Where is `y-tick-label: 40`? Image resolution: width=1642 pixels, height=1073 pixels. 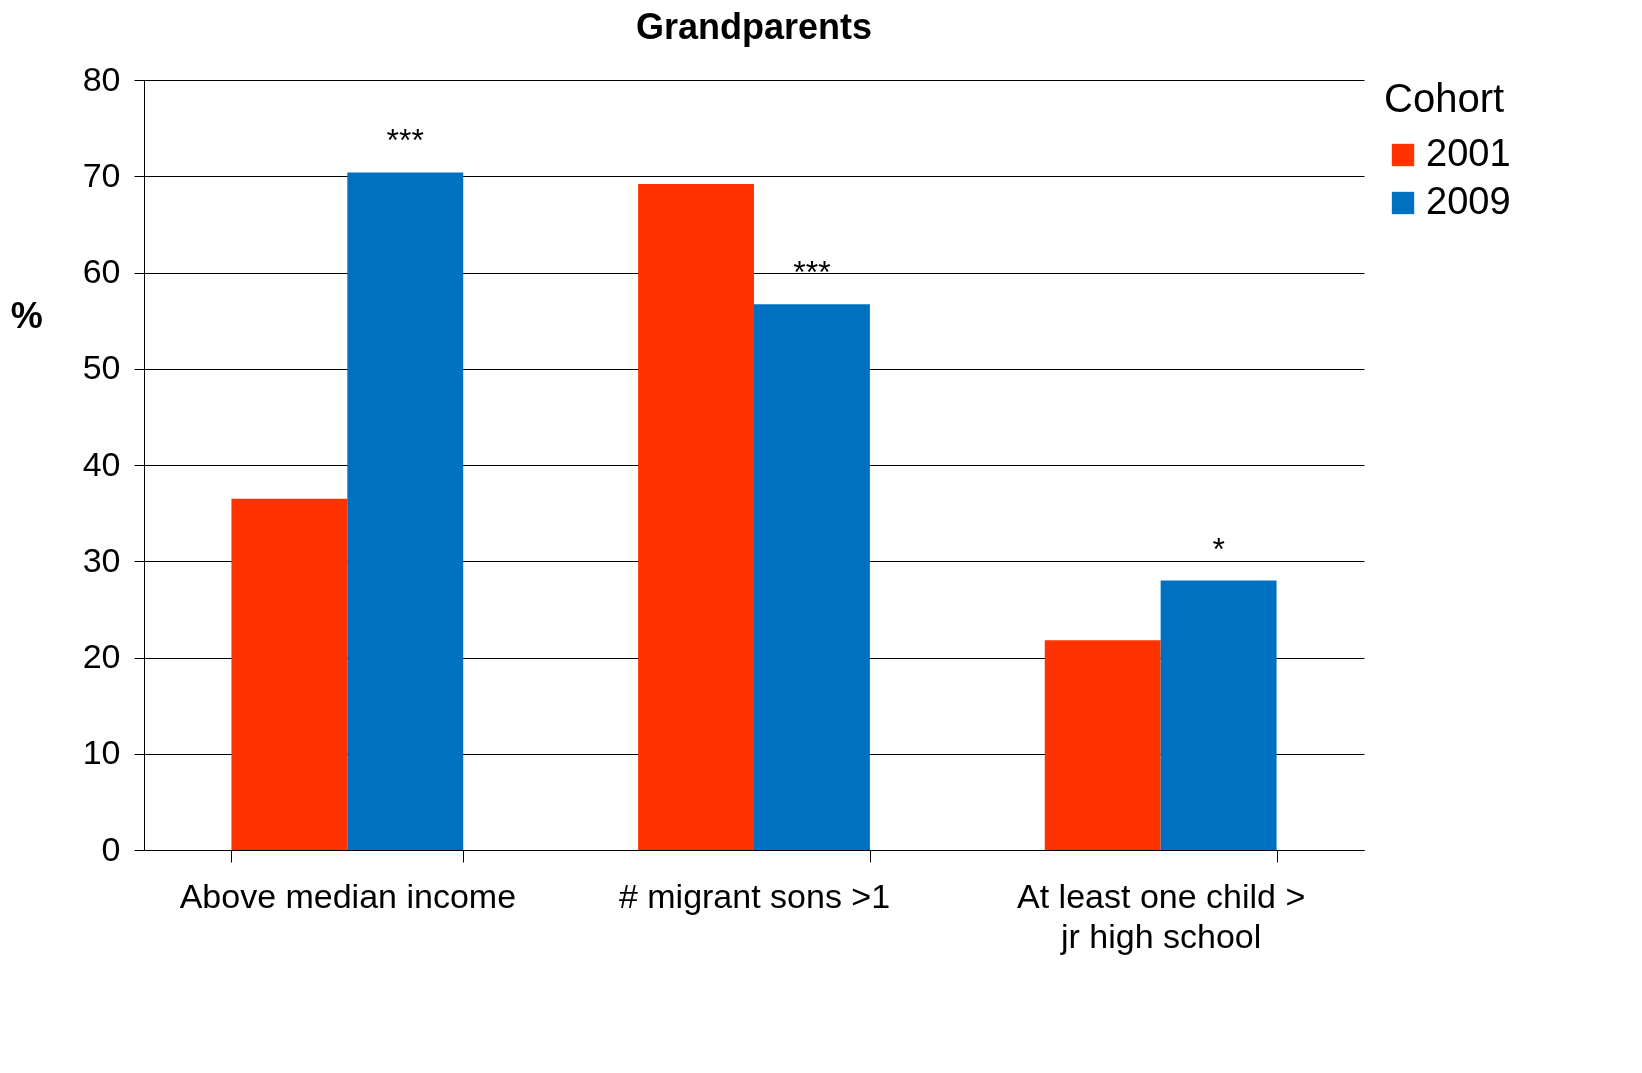
y-tick-label: 40 is located at coordinates (101, 463).